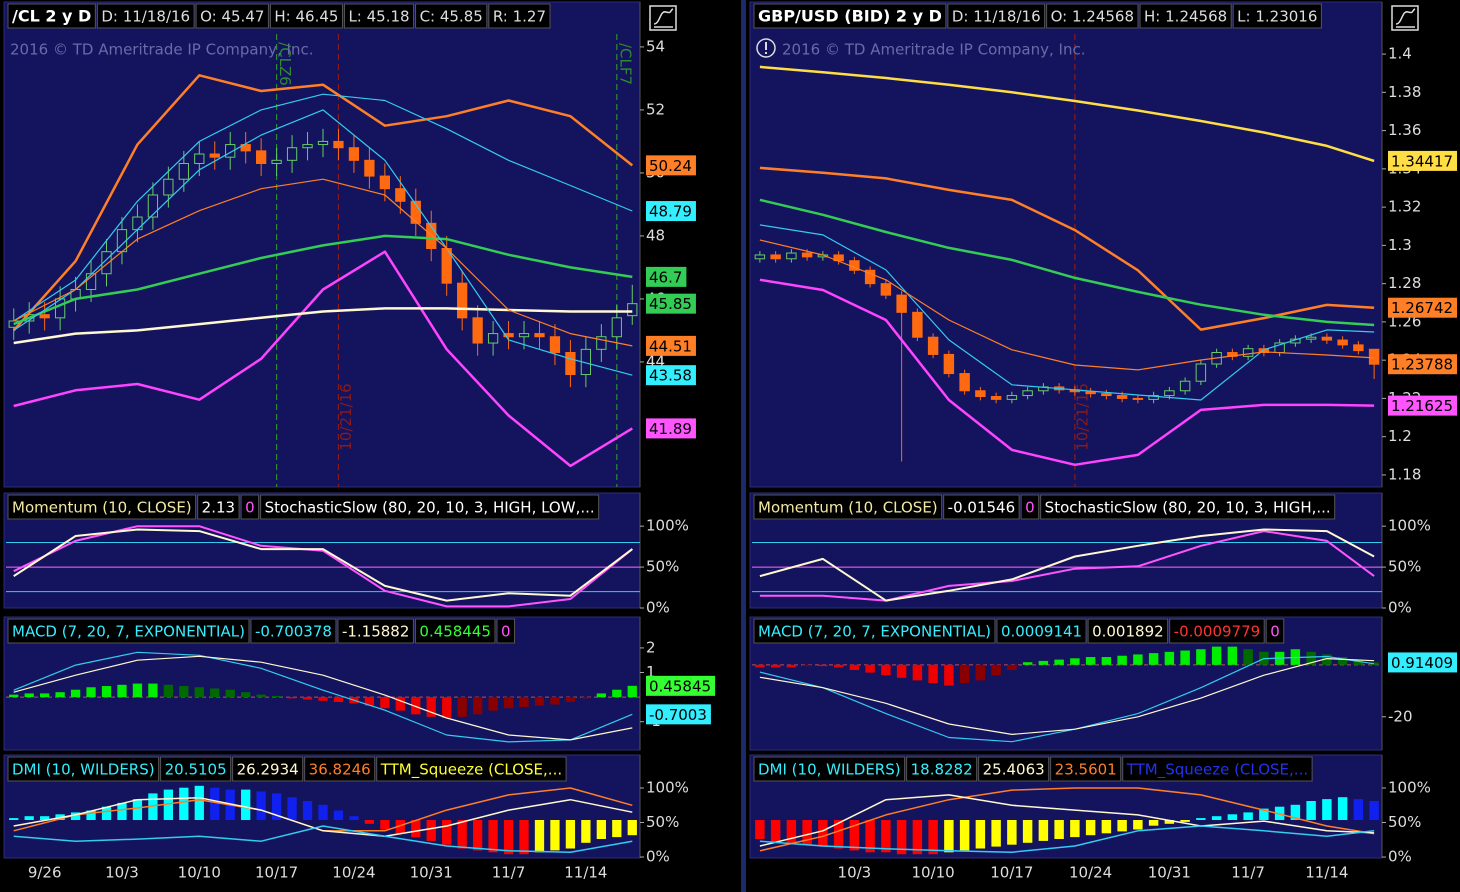 The width and height of the screenshot is (1460, 892). Describe the element at coordinates (1030, 508) in the screenshot. I see `header-item: 0` at that location.